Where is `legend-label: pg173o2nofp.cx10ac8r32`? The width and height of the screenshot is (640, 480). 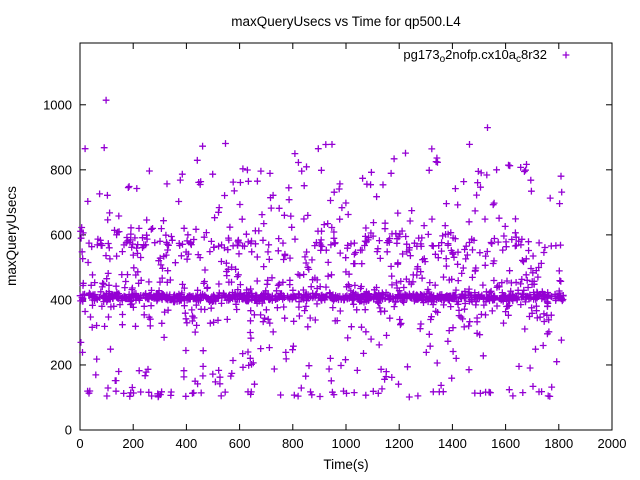
legend-label: pg173o2nofp.cx10ac8r32 is located at coordinates (475, 56).